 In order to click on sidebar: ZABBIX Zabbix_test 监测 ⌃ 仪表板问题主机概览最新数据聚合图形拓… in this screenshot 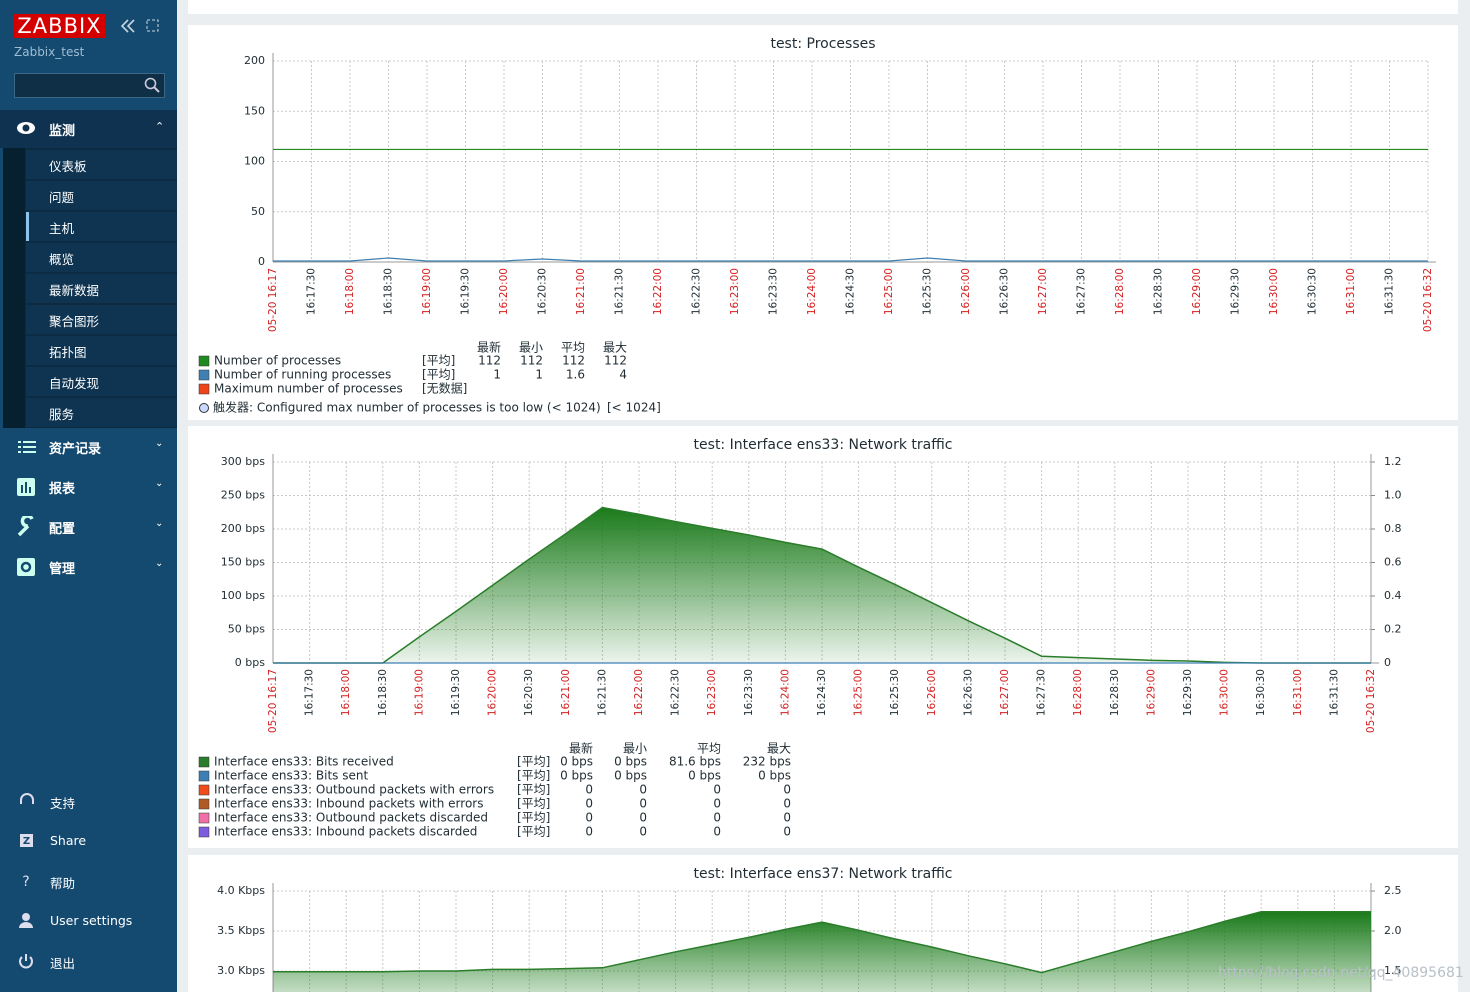, I will do `click(88, 496)`.